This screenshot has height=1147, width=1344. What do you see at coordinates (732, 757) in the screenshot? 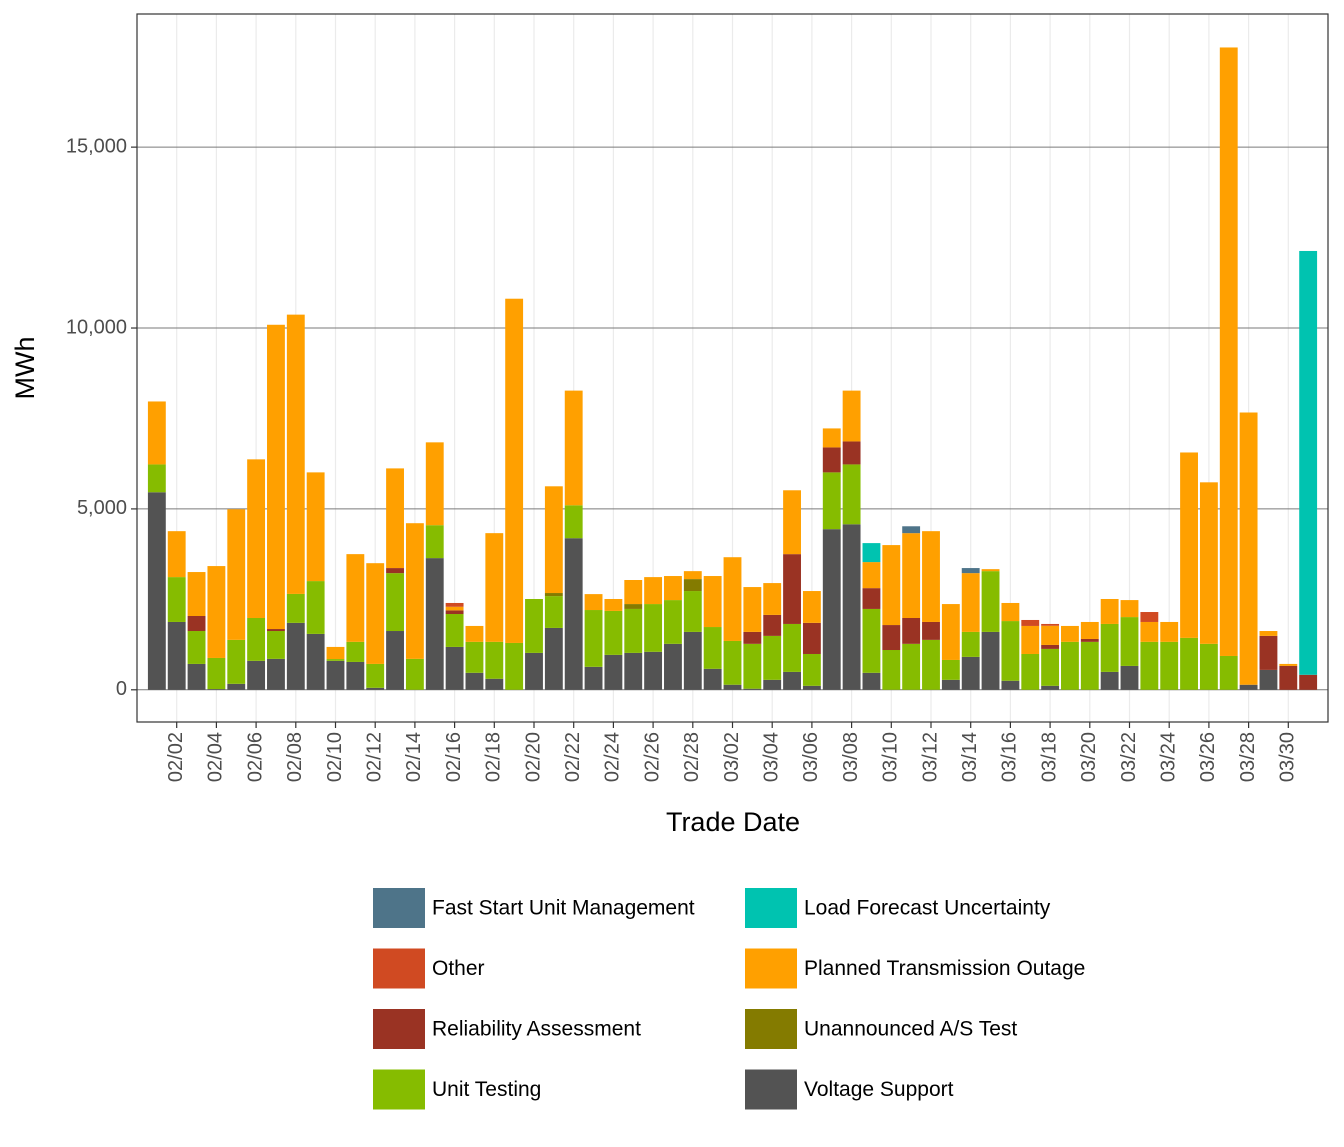
I see `x-tick-label: 03/02` at bounding box center [732, 757].